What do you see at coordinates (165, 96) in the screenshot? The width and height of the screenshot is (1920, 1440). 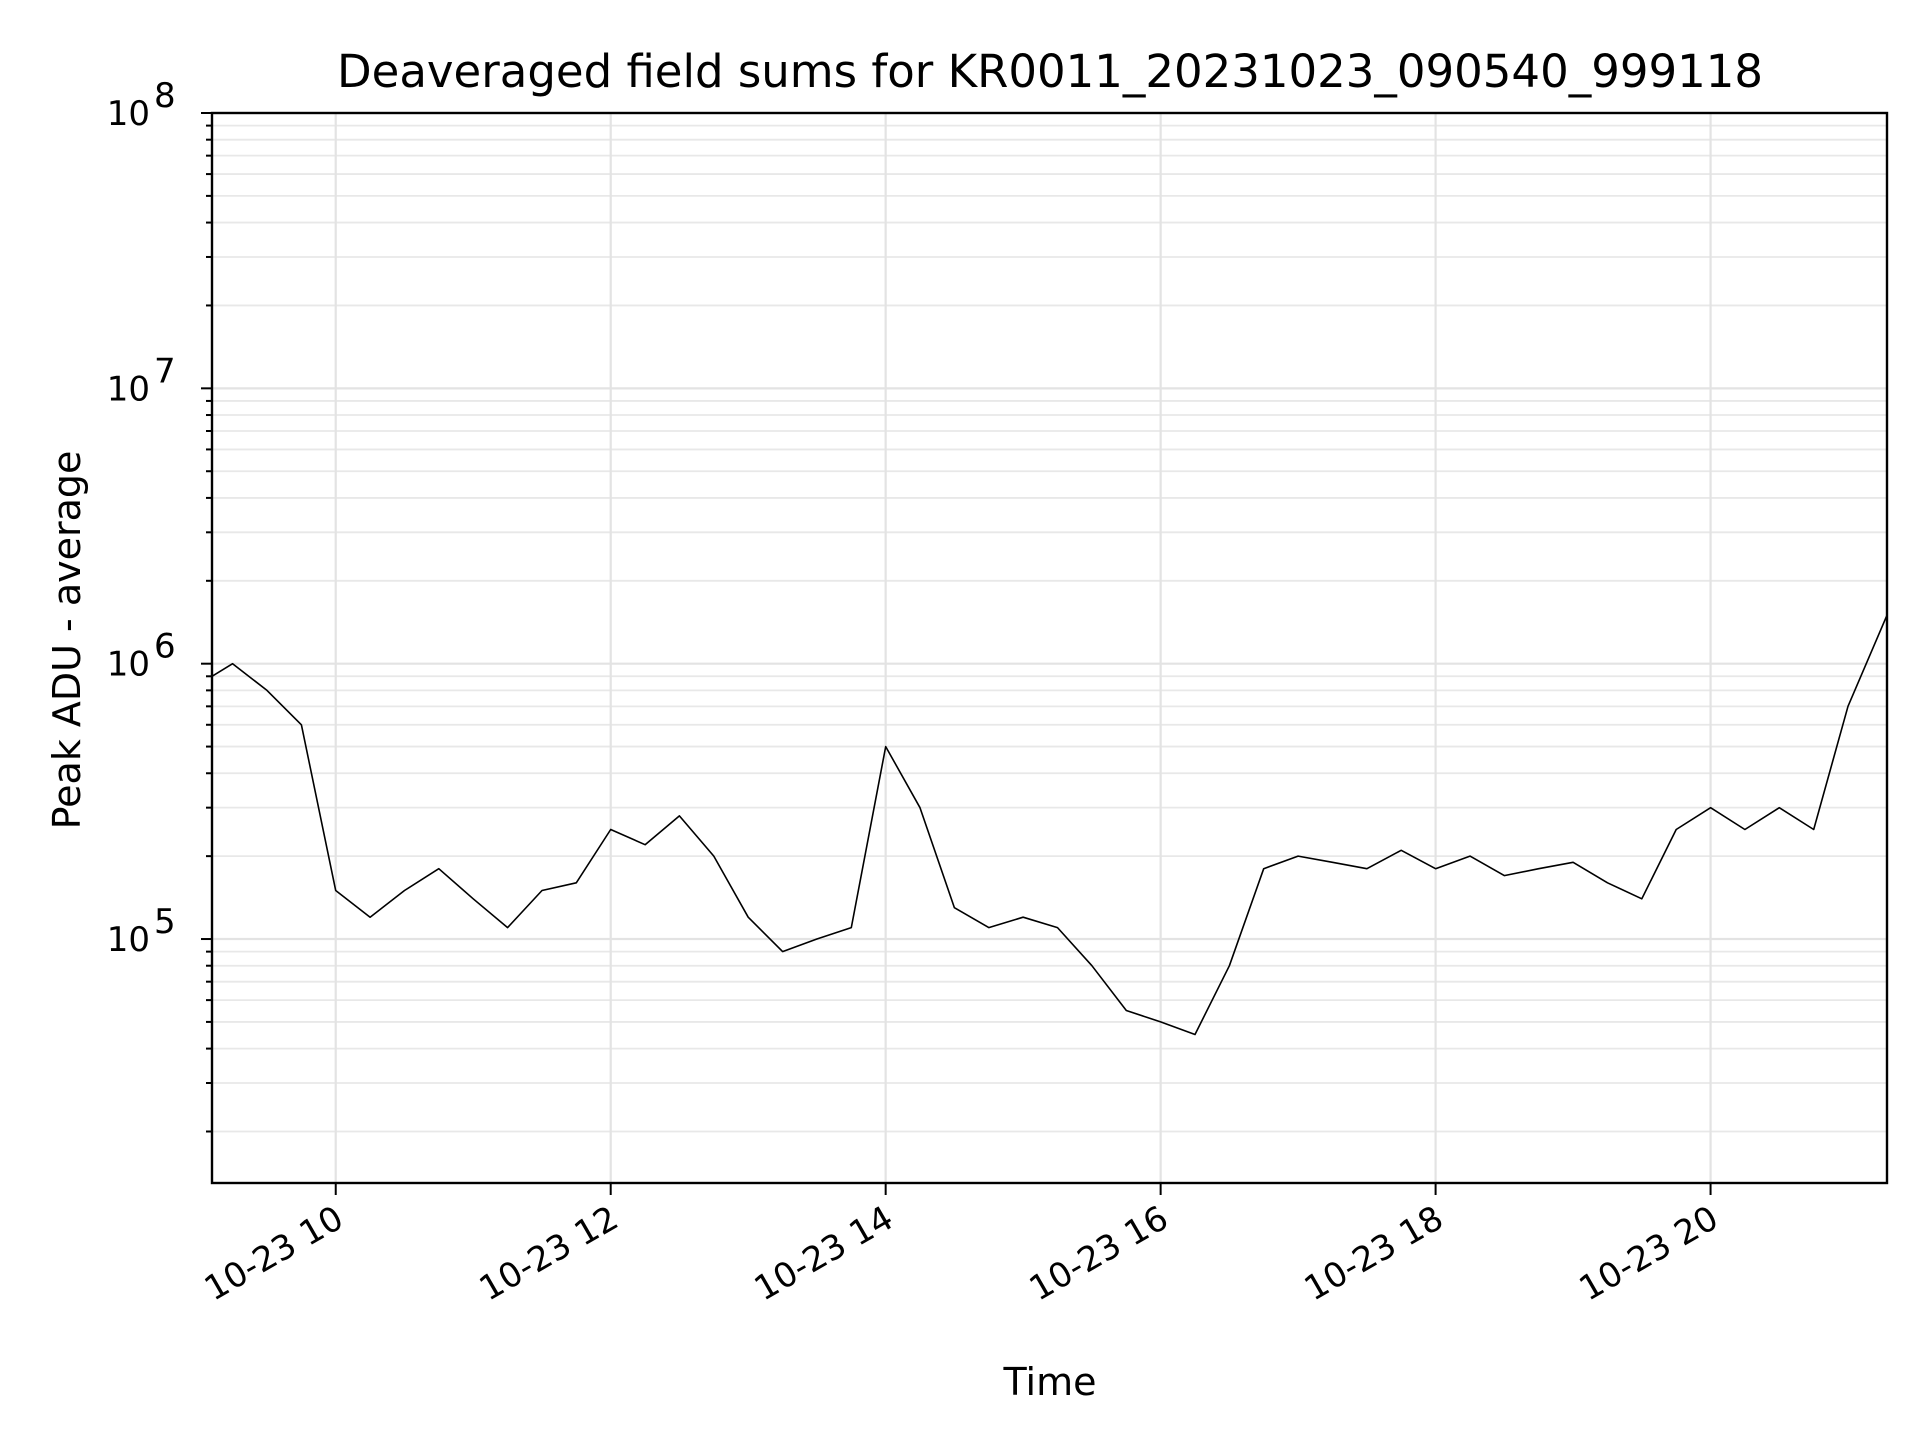 I see `y-tick-label-exponent: 8` at bounding box center [165, 96].